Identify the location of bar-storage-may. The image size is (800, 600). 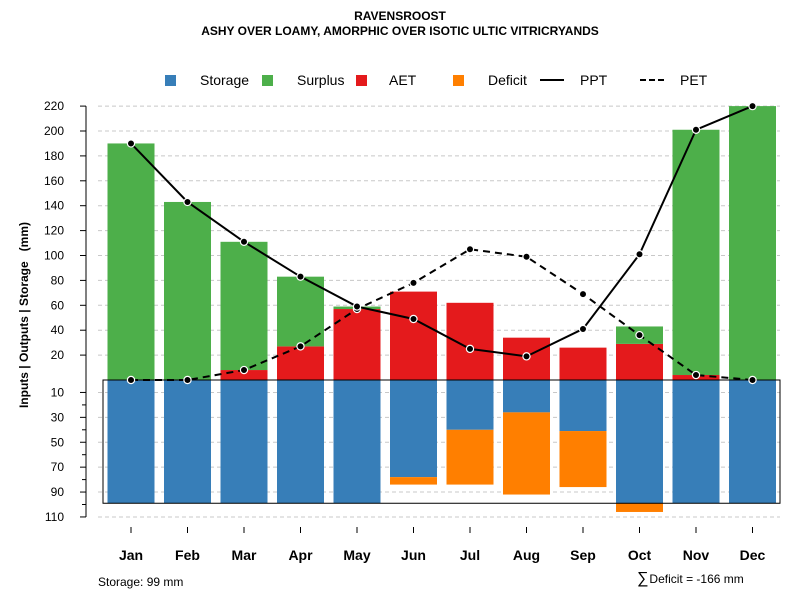
(357, 442).